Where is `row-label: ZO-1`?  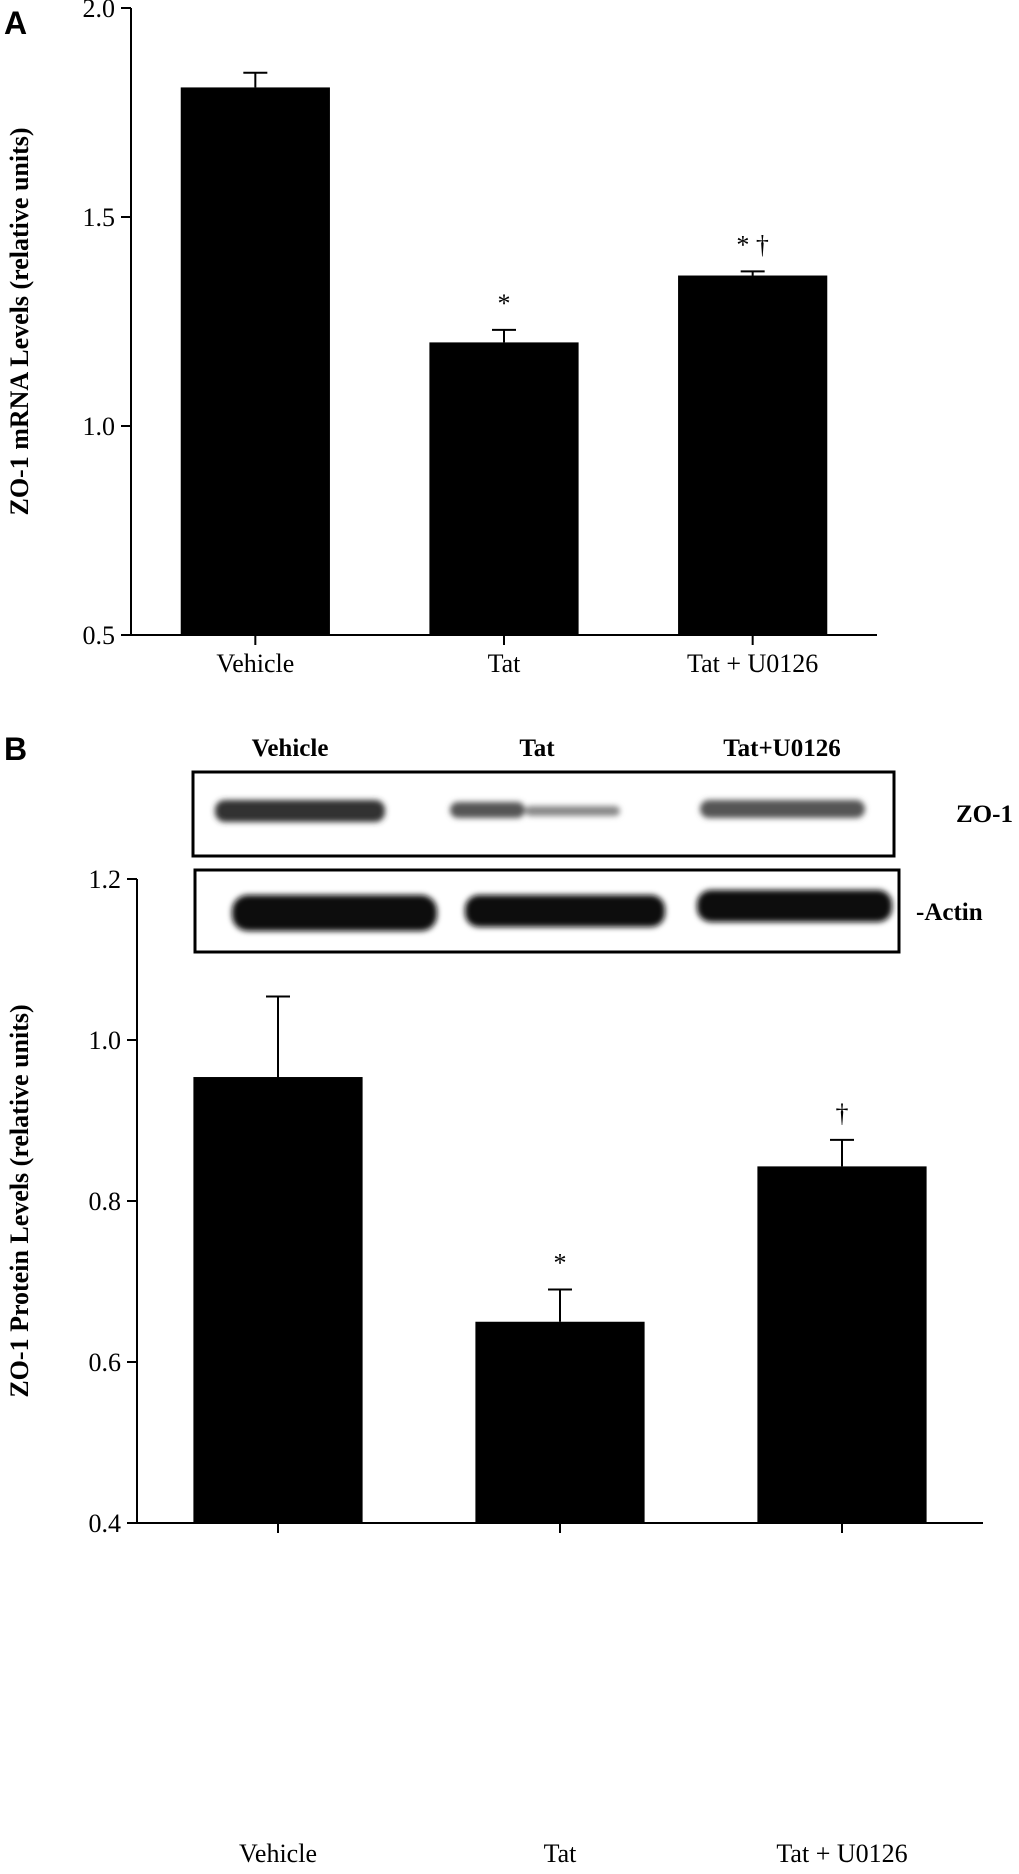 row-label: ZO-1 is located at coordinates (984, 814).